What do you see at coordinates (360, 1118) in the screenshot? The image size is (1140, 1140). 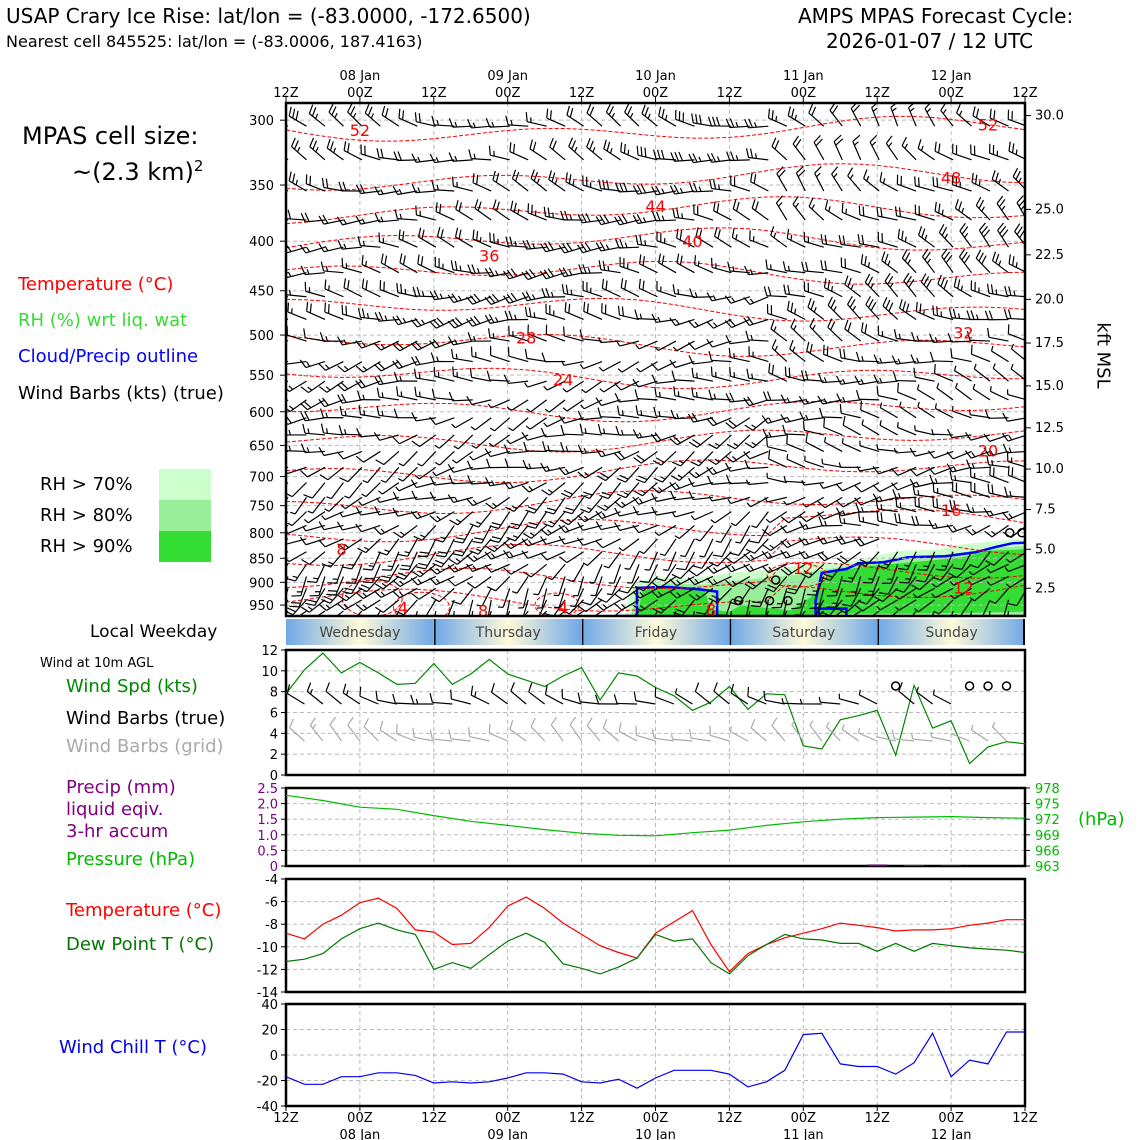 I see `time-tick-label-bottom: 00Z` at bounding box center [360, 1118].